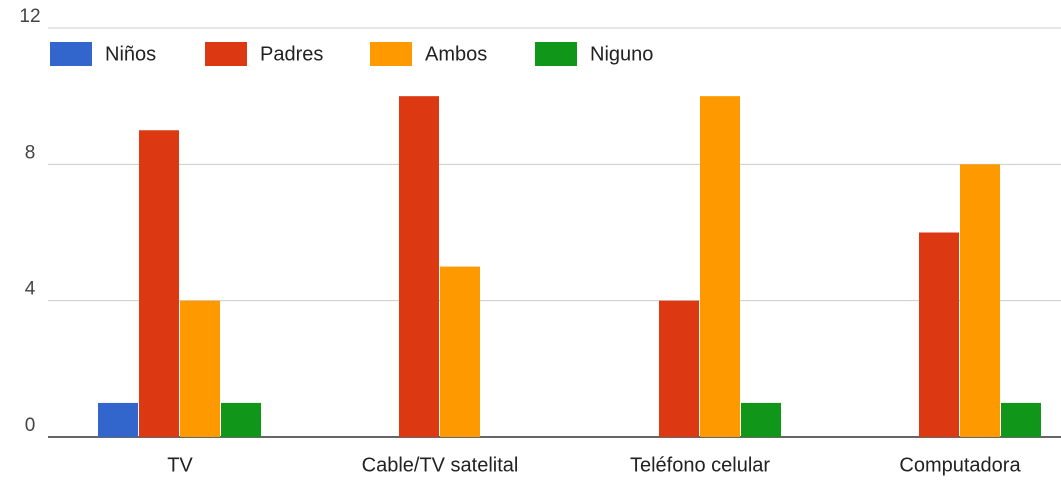  I want to click on y-tick-label: 0, so click(30, 425).